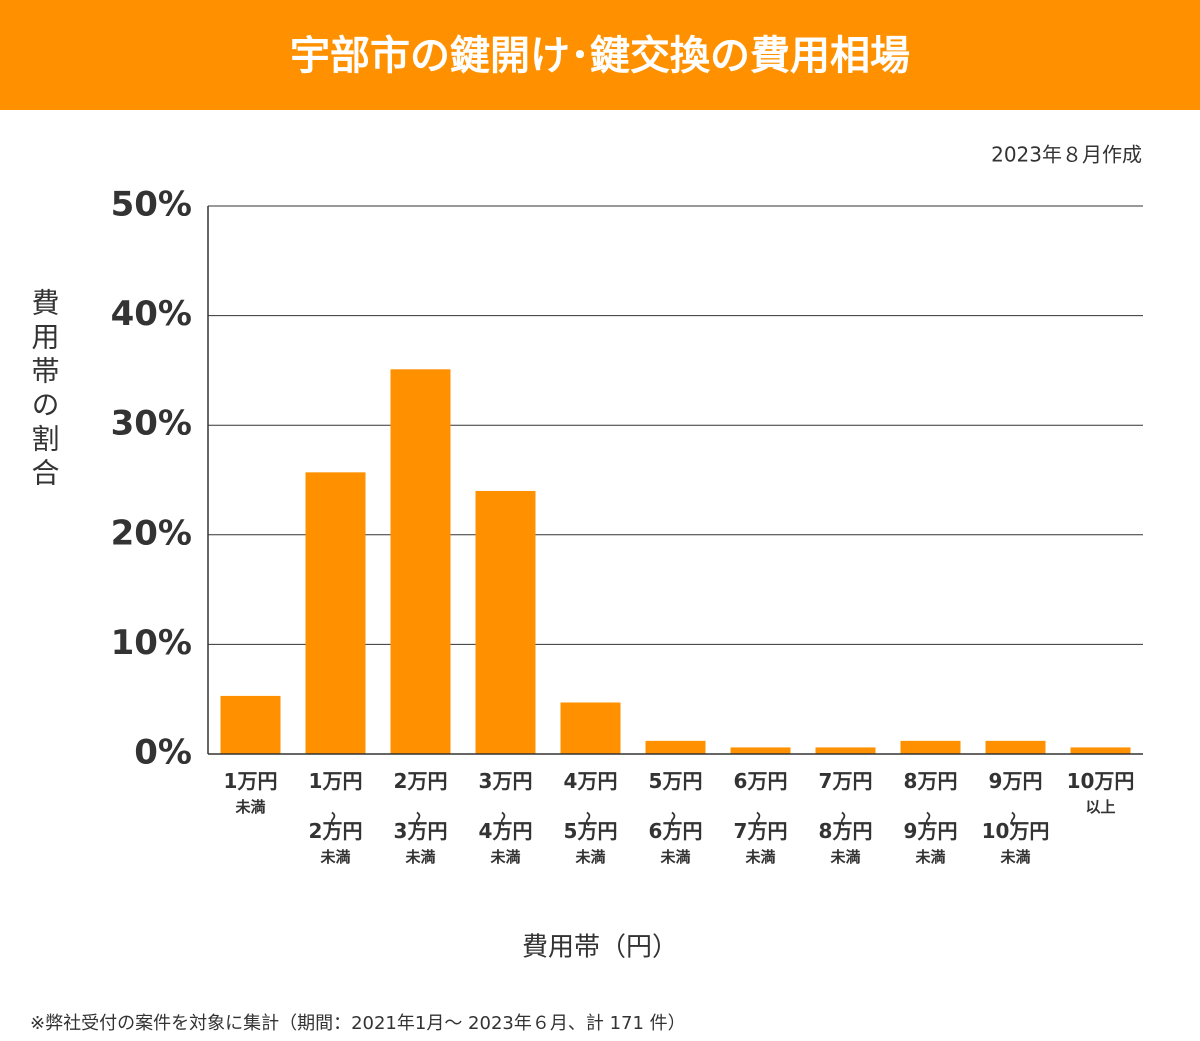 The width and height of the screenshot is (1200, 1041). I want to click on x-axis-label: 費用帯（円）, so click(600, 948).